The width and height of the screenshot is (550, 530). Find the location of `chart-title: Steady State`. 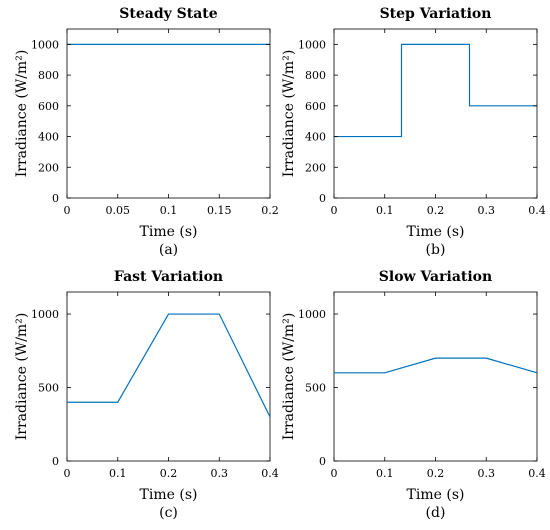

chart-title: Steady State is located at coordinates (168, 14).